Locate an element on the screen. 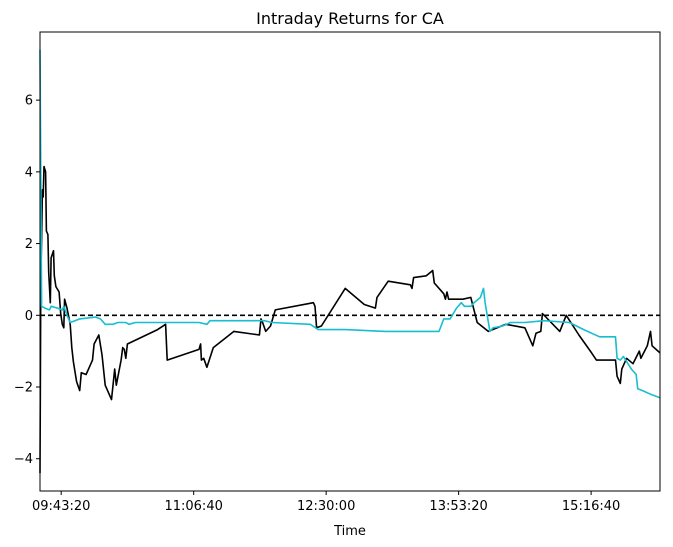 The image size is (673, 547). x-tick-label: 09:43:20 is located at coordinates (61, 506).